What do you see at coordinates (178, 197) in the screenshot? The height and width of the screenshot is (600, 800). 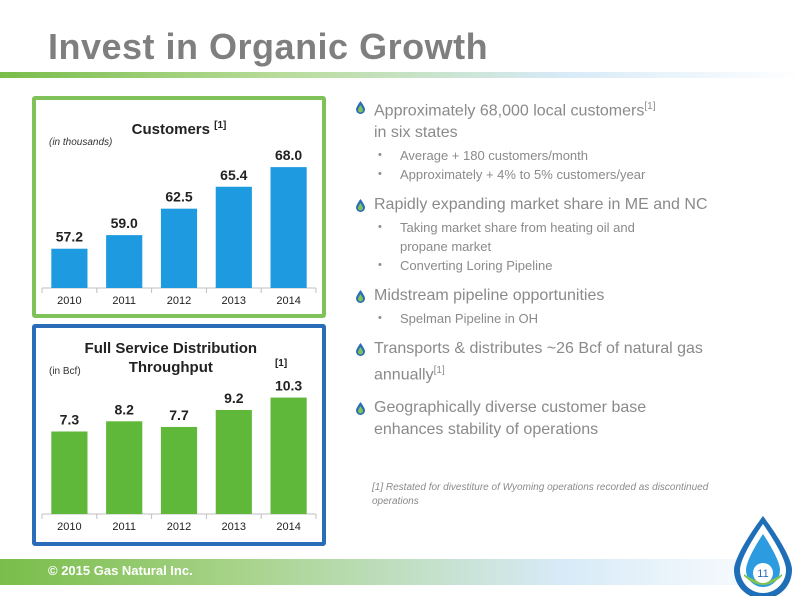 I see `data-label: 62.5` at bounding box center [178, 197].